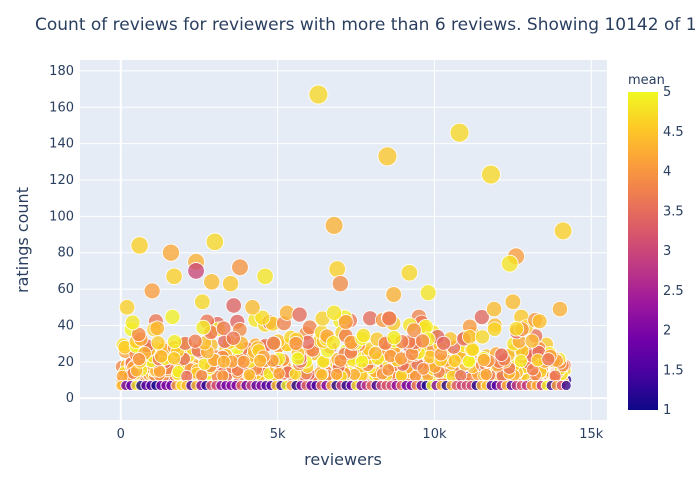  What do you see at coordinates (65, 253) in the screenshot?
I see `y-tick-label: 80` at bounding box center [65, 253].